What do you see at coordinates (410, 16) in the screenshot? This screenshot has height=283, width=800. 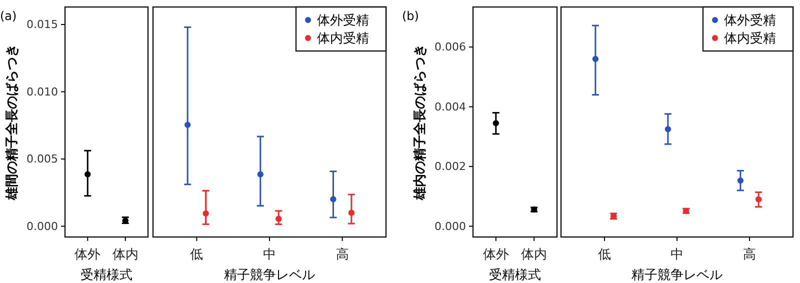 I see `chart-title: (b)` at bounding box center [410, 16].